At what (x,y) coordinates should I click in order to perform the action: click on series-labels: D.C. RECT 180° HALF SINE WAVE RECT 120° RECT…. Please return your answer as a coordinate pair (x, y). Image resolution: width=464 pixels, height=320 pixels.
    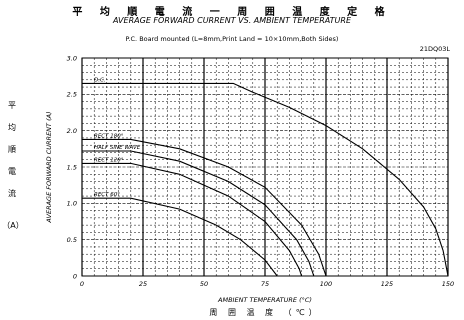
    Looking at the image, I should click on (117, 137).